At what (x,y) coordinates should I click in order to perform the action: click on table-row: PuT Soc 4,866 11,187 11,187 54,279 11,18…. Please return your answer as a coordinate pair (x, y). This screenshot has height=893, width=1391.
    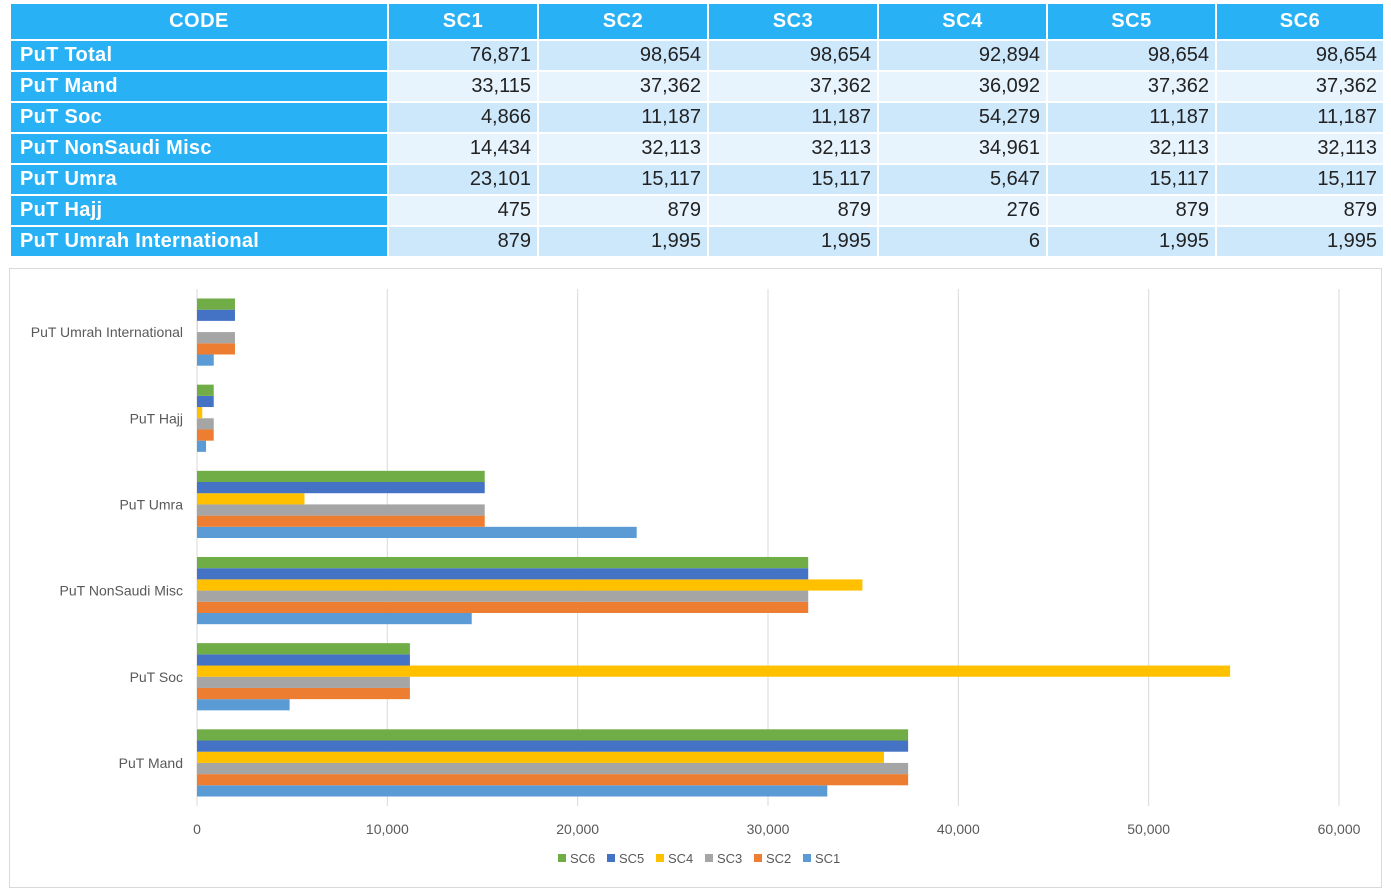
    Looking at the image, I should click on (697, 117).